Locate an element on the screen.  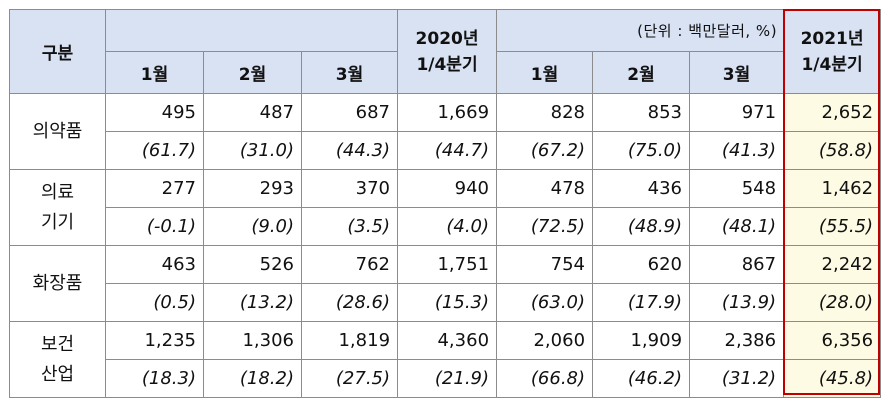
value-cell: 1,235 is located at coordinates (154, 340).